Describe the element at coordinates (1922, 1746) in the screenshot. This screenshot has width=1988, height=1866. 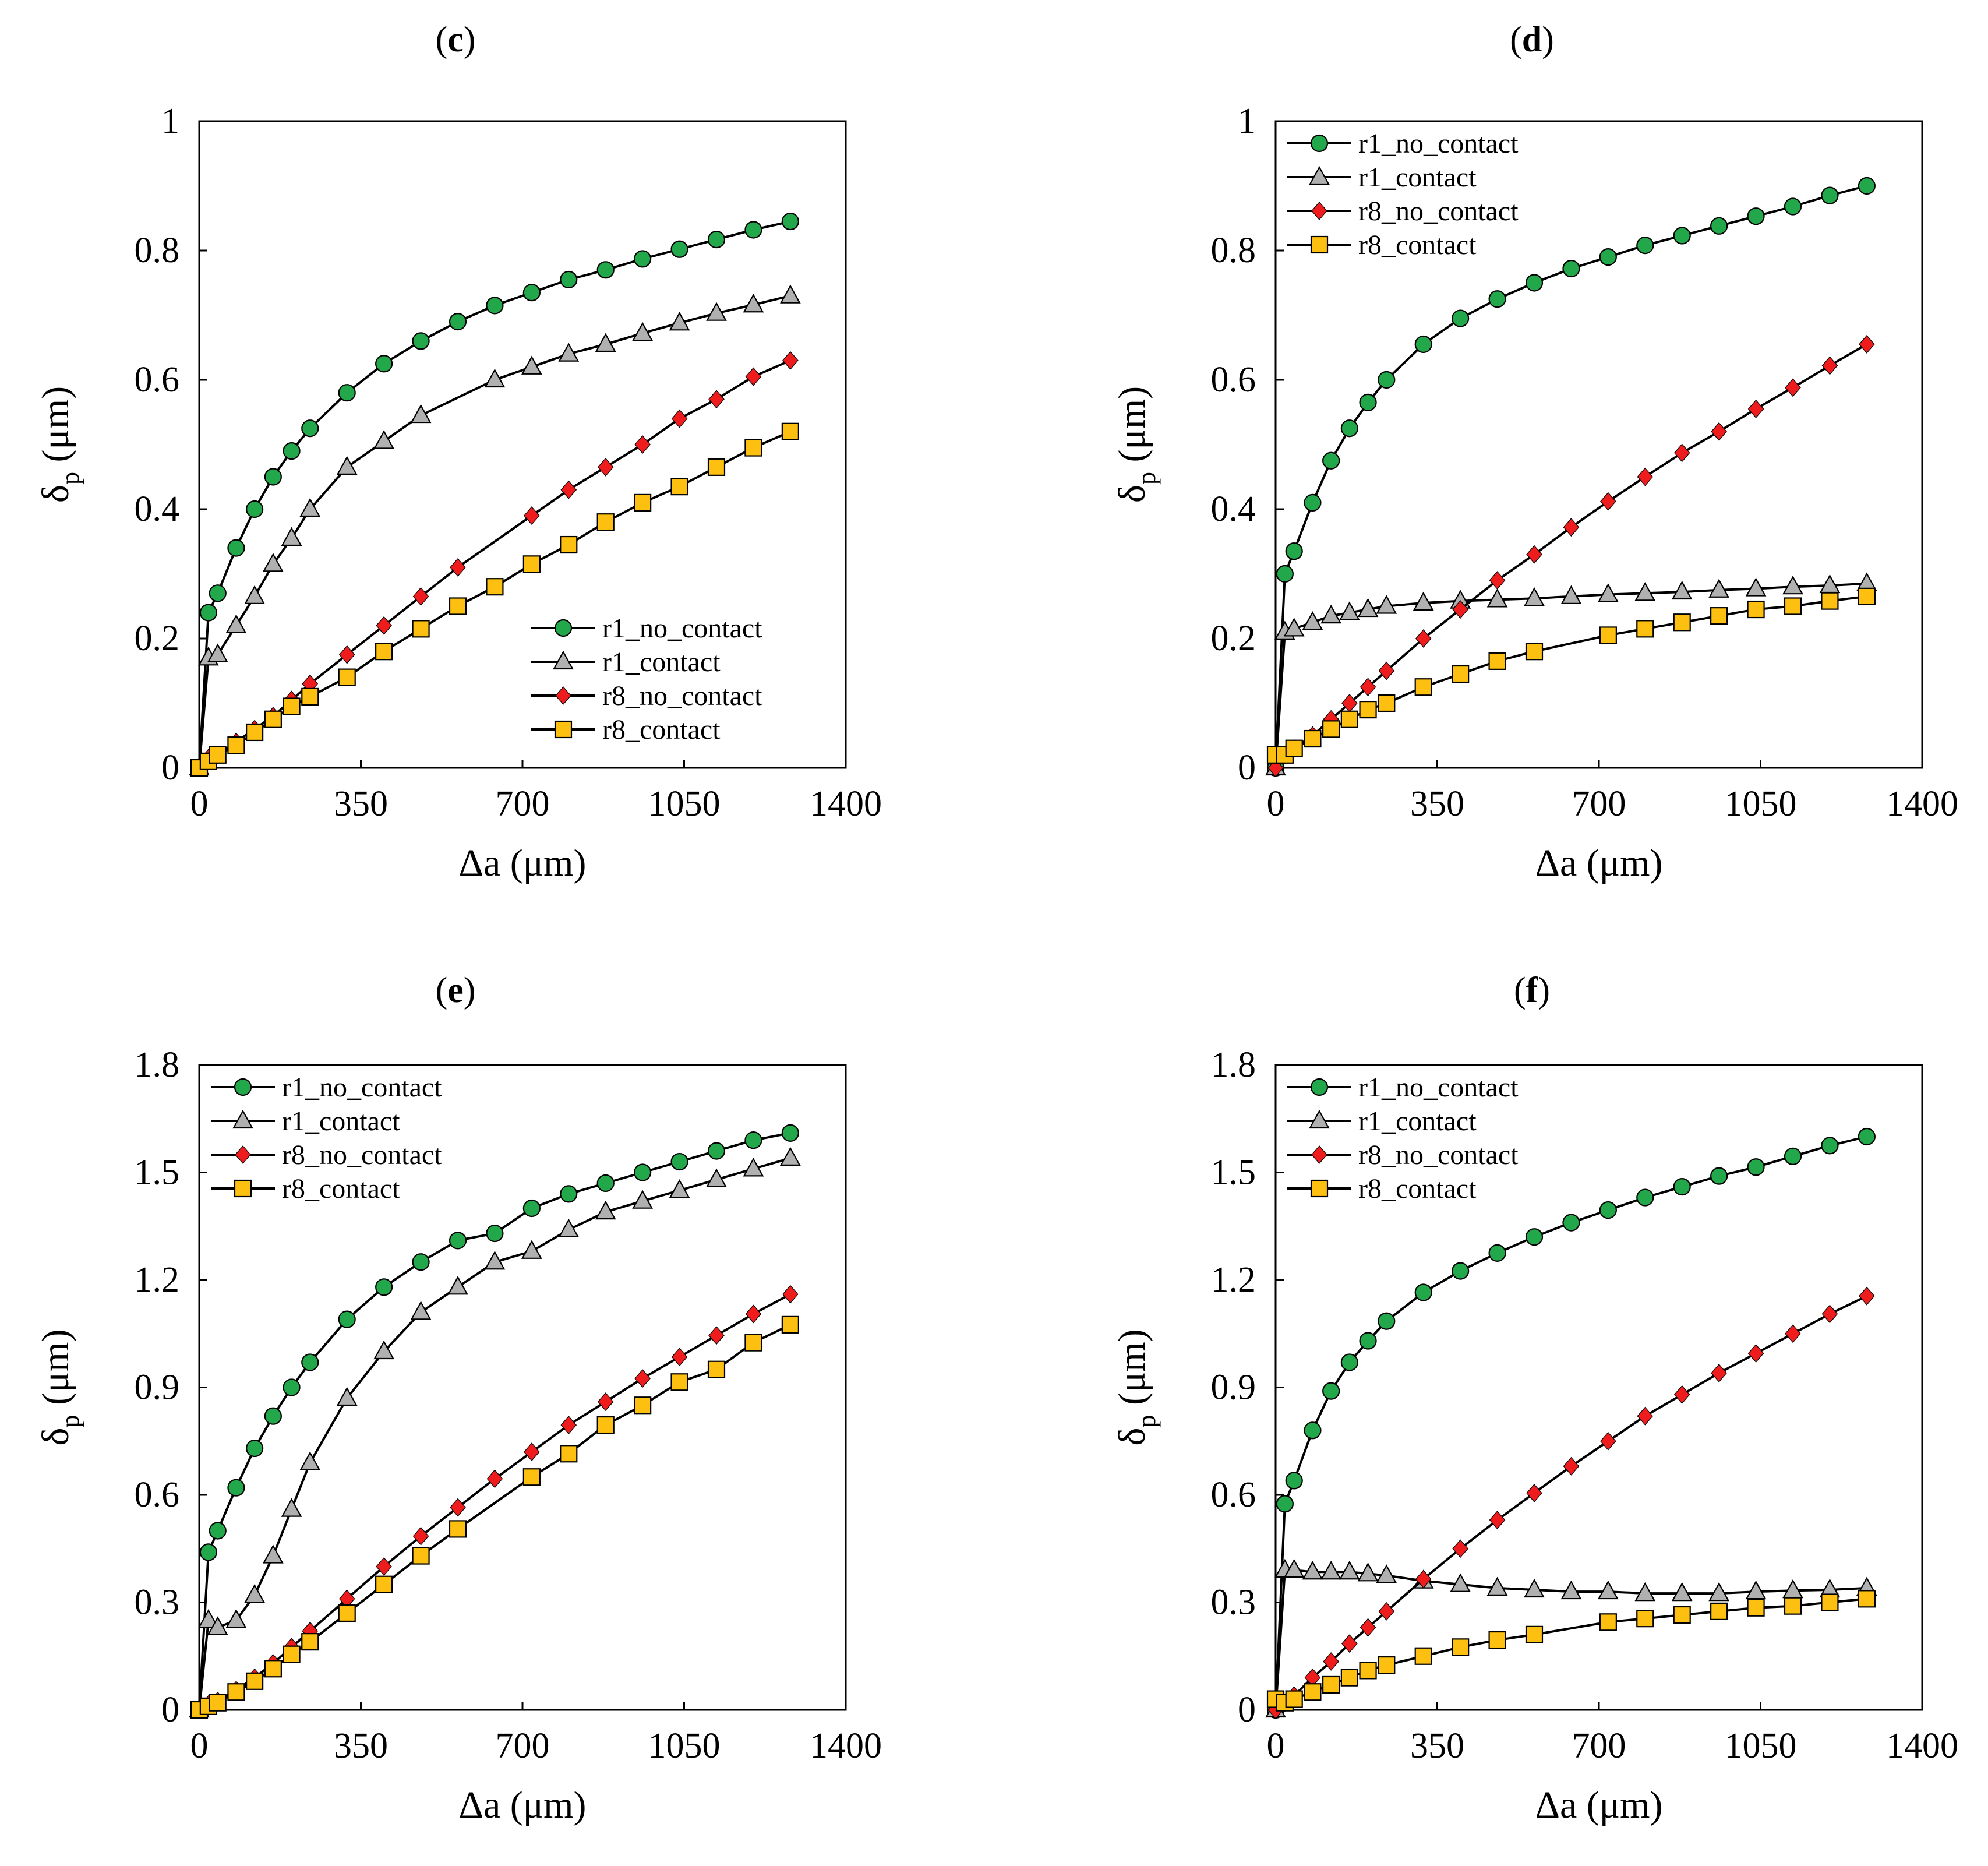
I see `x-tick-label: 1400` at that location.